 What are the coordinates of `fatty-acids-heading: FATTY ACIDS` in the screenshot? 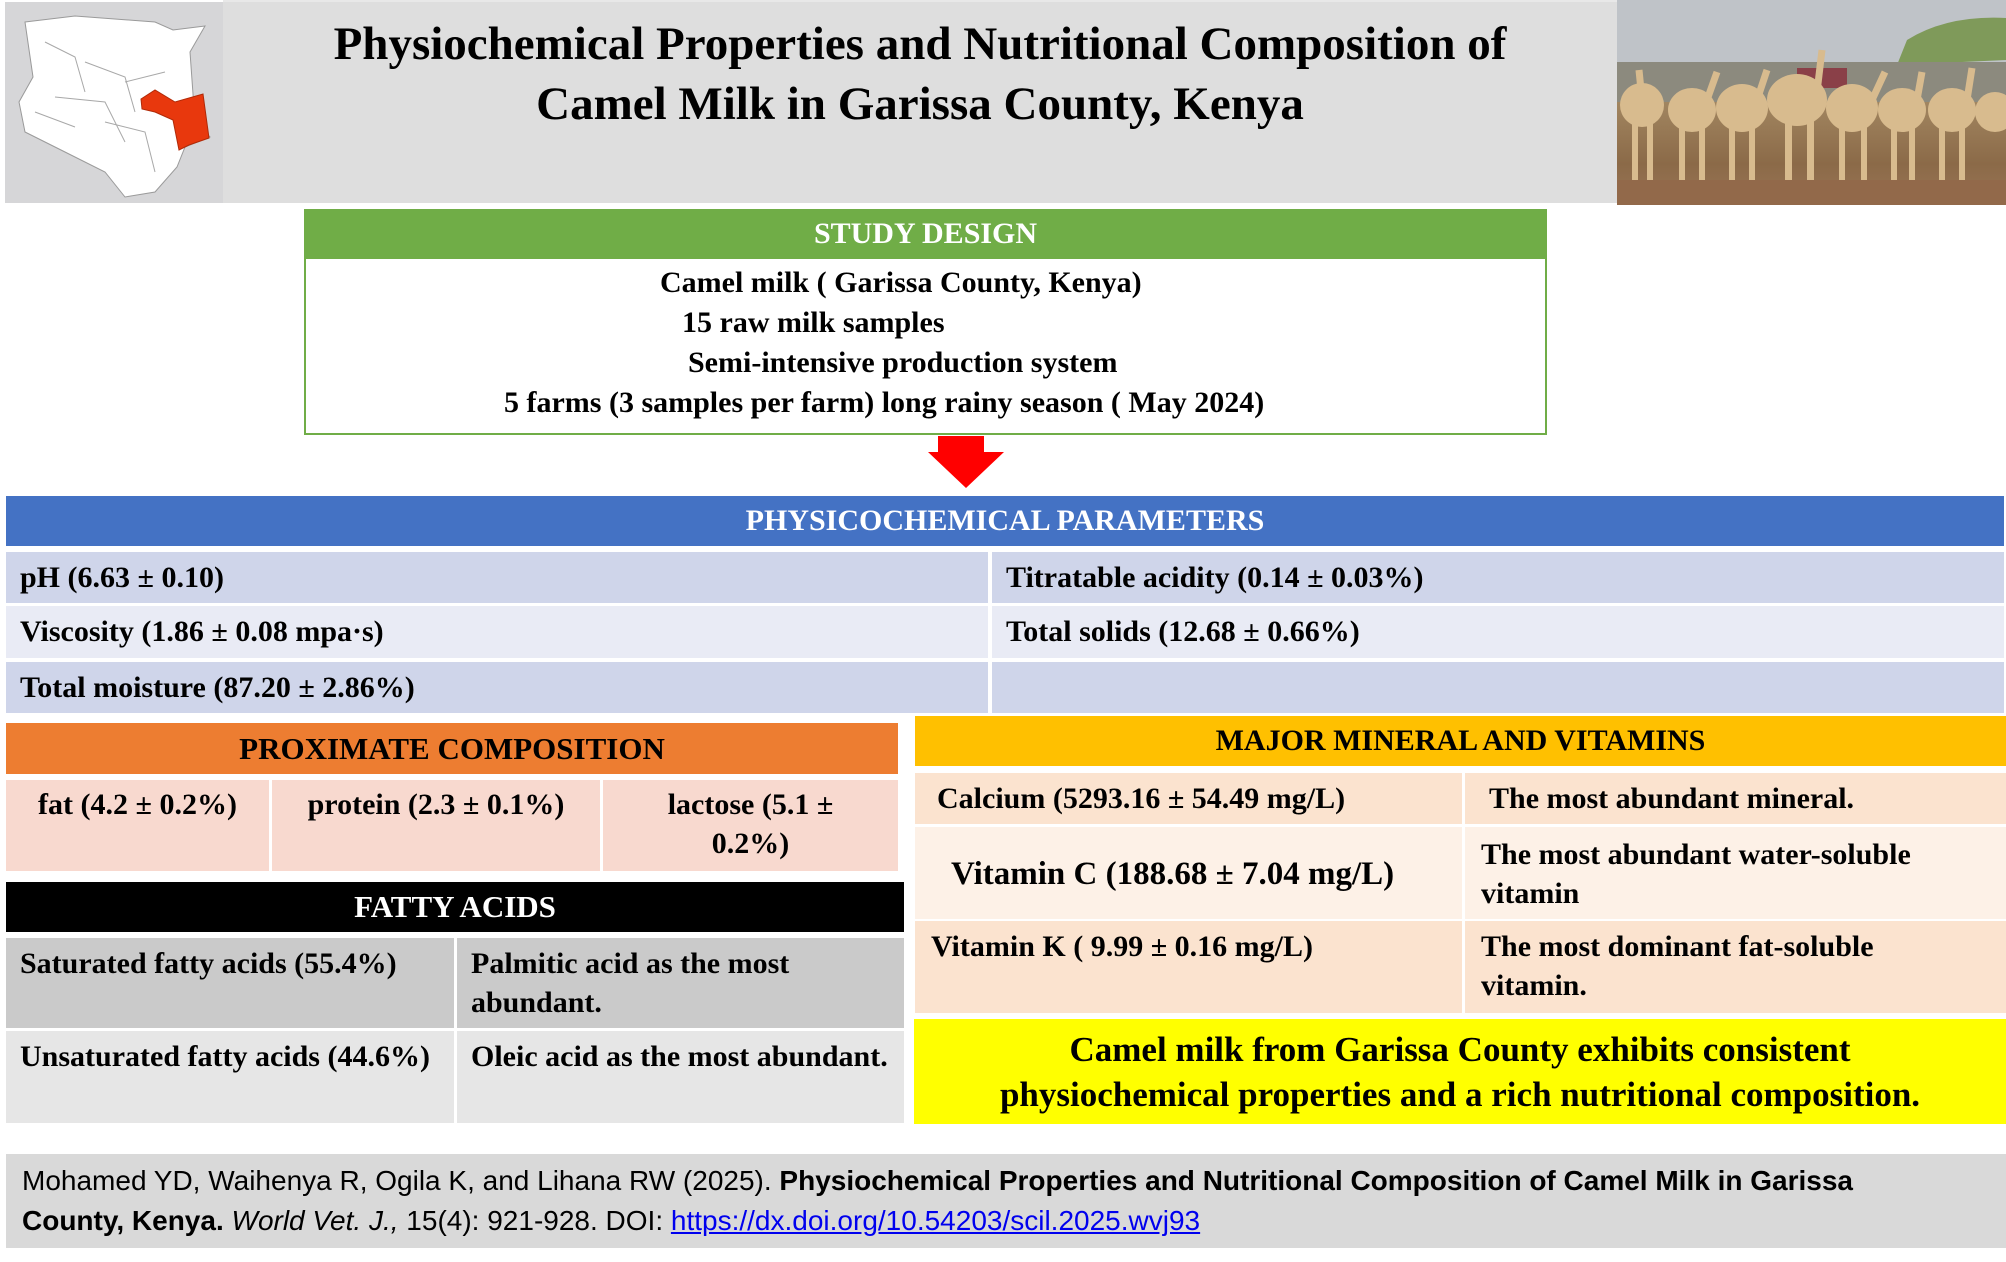 It's located at (455, 907).